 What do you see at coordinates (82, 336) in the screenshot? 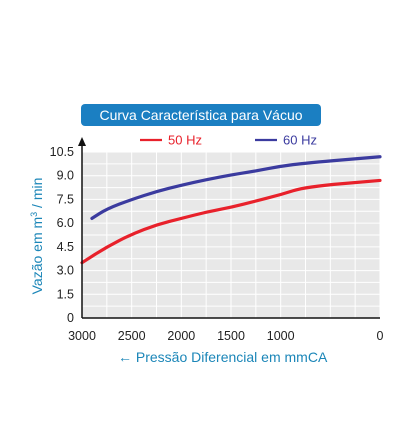
I see `x-tick-label: 3000` at bounding box center [82, 336].